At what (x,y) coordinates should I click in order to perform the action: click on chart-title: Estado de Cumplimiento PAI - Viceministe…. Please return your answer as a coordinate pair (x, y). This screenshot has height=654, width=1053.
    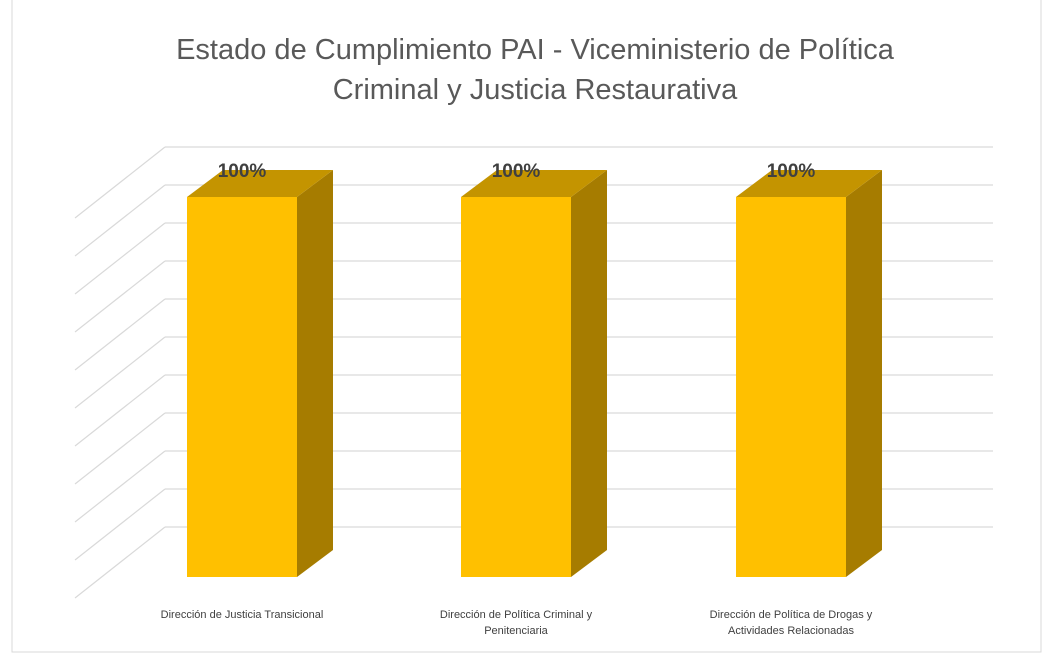
    Looking at the image, I should click on (535, 70).